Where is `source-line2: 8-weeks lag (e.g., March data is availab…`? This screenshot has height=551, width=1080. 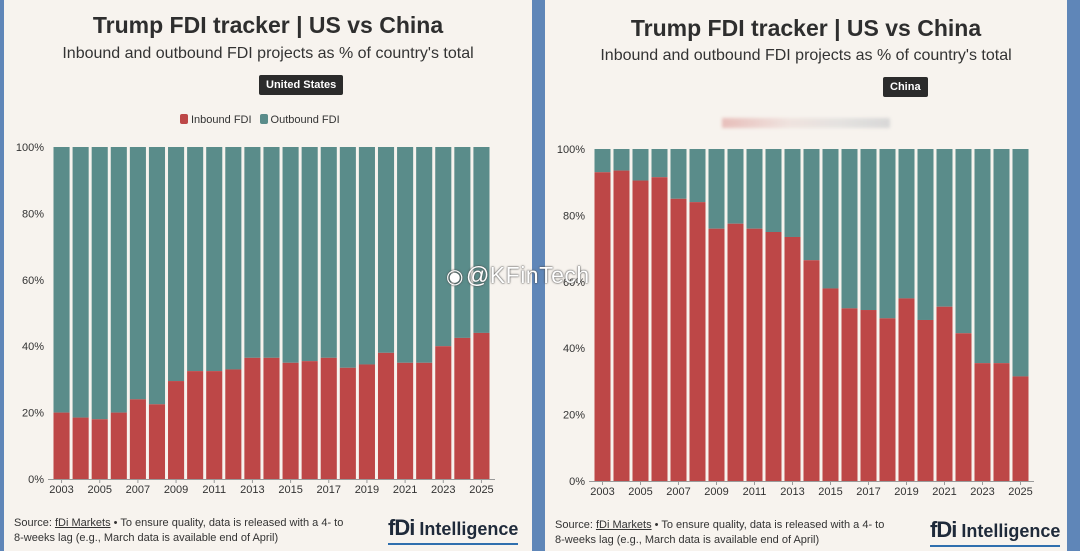 source-line2: 8-weeks lag (e.g., March data is availab… is located at coordinates (146, 538).